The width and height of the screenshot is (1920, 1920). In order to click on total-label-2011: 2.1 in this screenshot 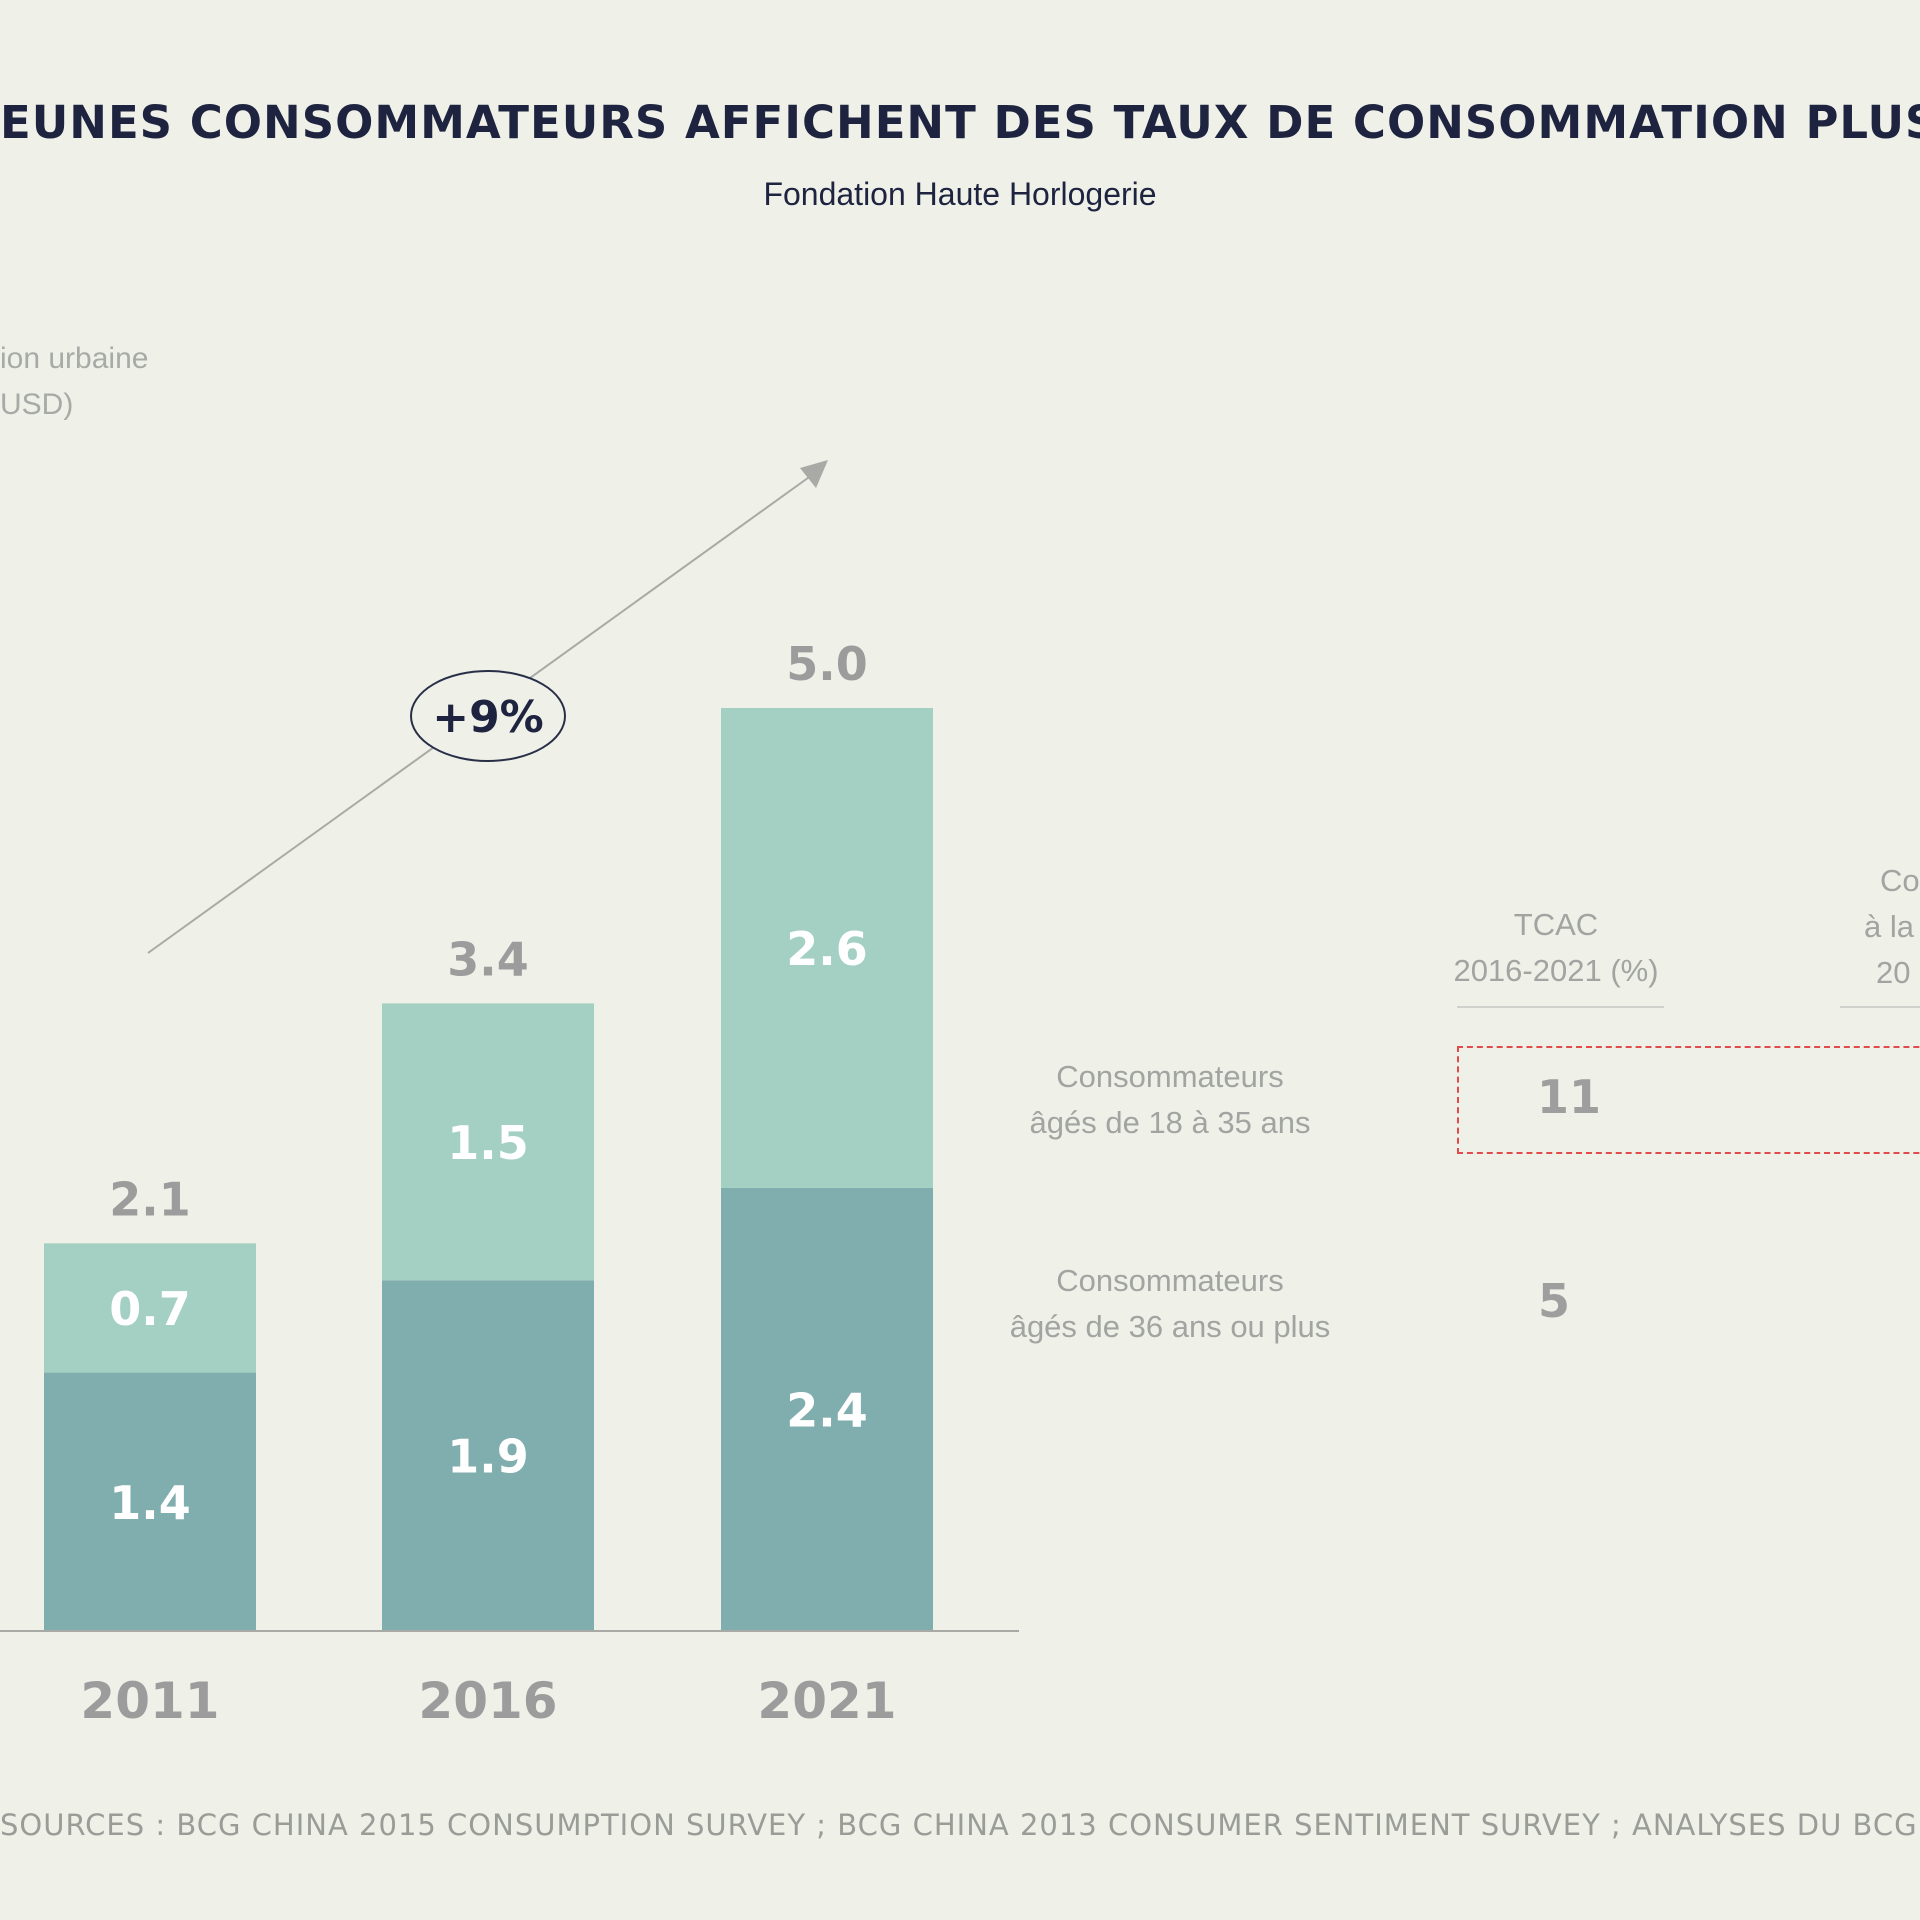, I will do `click(150, 1199)`.